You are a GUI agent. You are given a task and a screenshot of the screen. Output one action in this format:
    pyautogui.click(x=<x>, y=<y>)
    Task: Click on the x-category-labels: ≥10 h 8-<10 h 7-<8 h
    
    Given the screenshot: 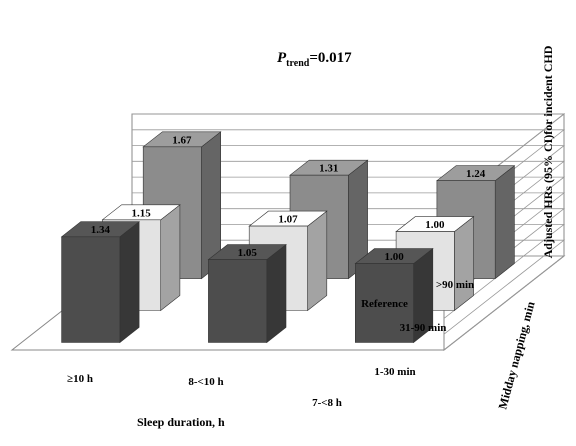 What is the action you would take?
    pyautogui.click(x=204, y=391)
    